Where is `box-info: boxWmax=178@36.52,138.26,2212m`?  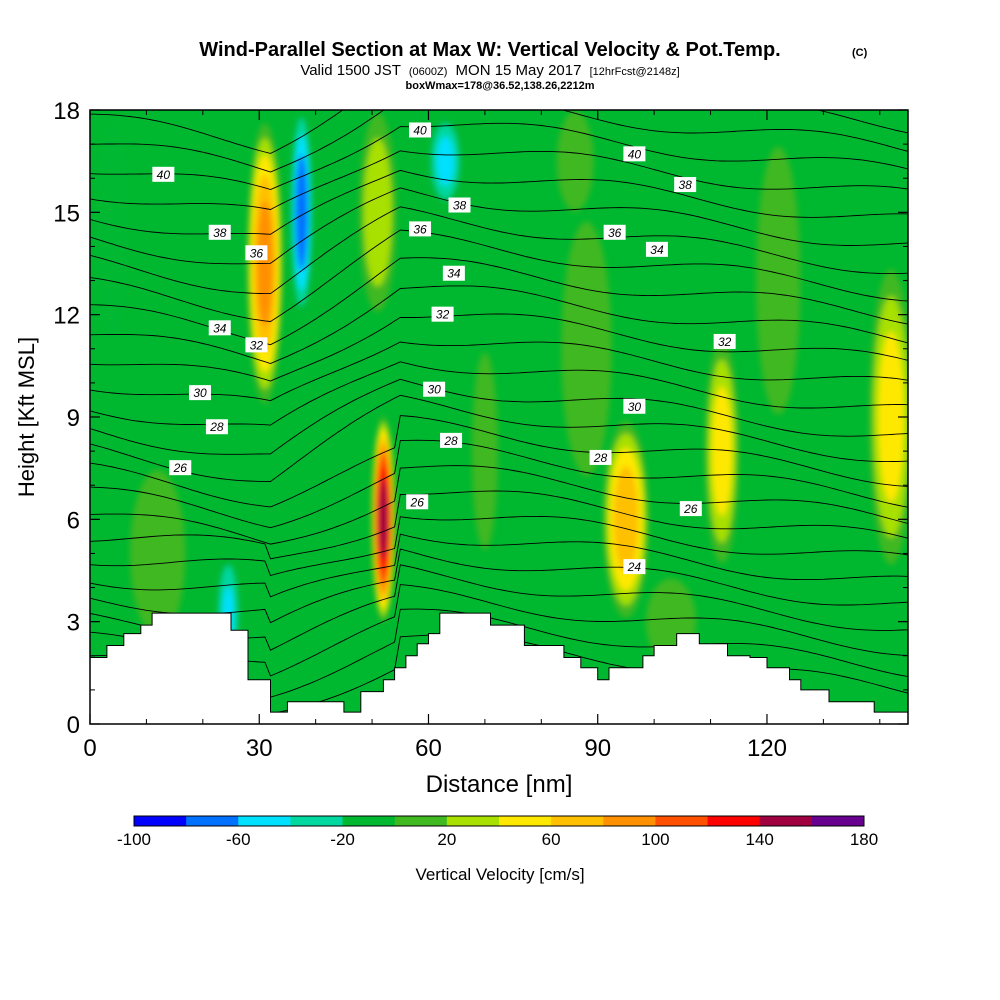
box-info: boxWmax=178@36.52,138.26,2212m is located at coordinates (500, 86).